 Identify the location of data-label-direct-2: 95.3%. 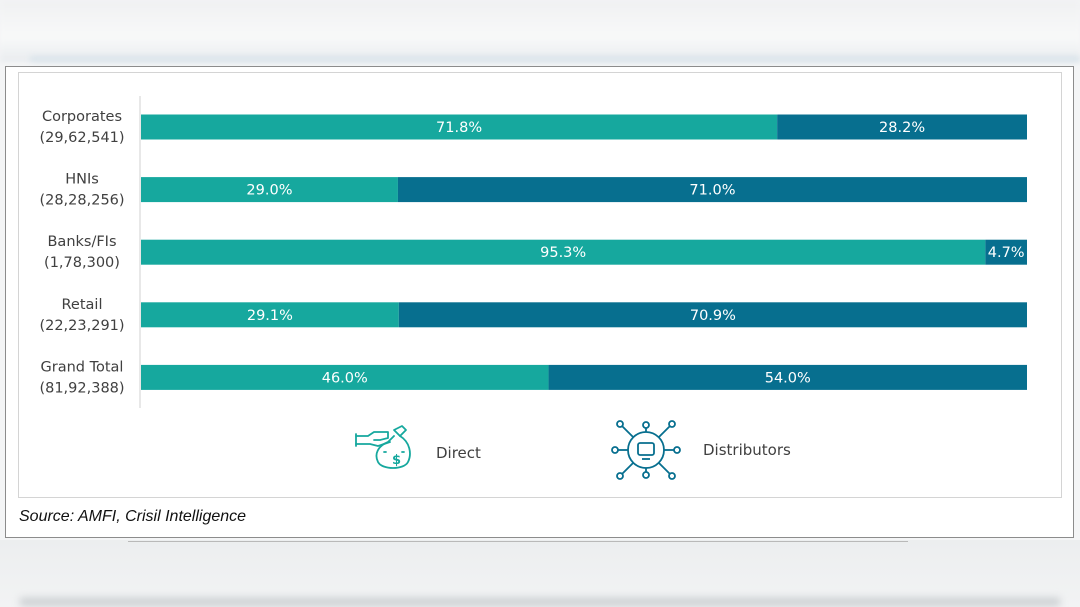
(563, 253).